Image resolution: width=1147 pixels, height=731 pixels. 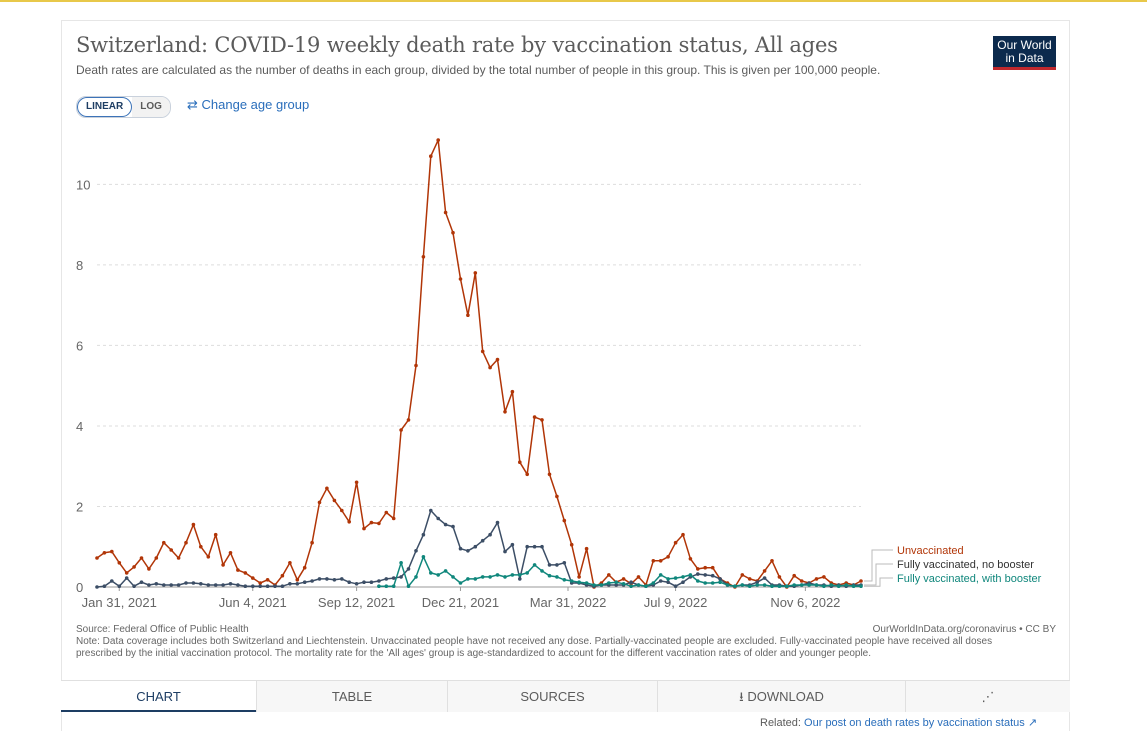 What do you see at coordinates (162, 629) in the screenshot?
I see `source-text: Source: Federal Office of Public Health` at bounding box center [162, 629].